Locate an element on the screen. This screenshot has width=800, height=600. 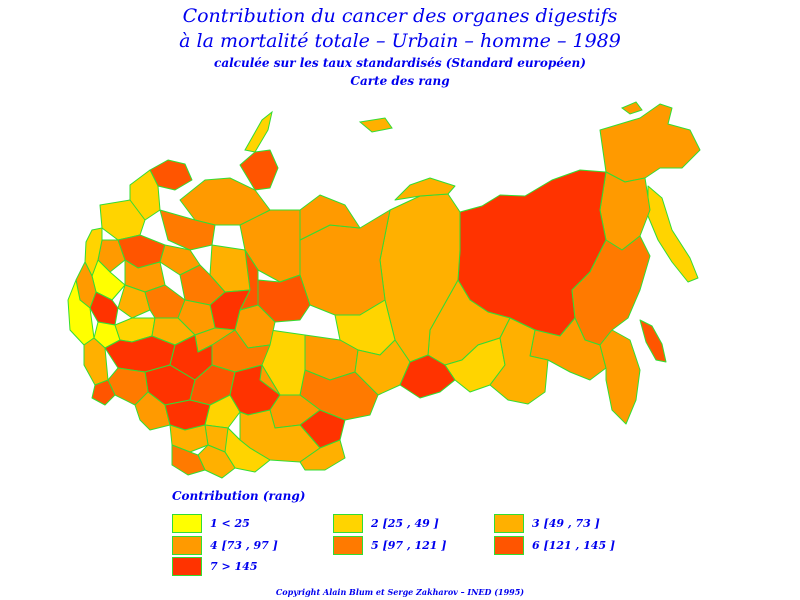
region-tuva is located at coordinates (427, 376).